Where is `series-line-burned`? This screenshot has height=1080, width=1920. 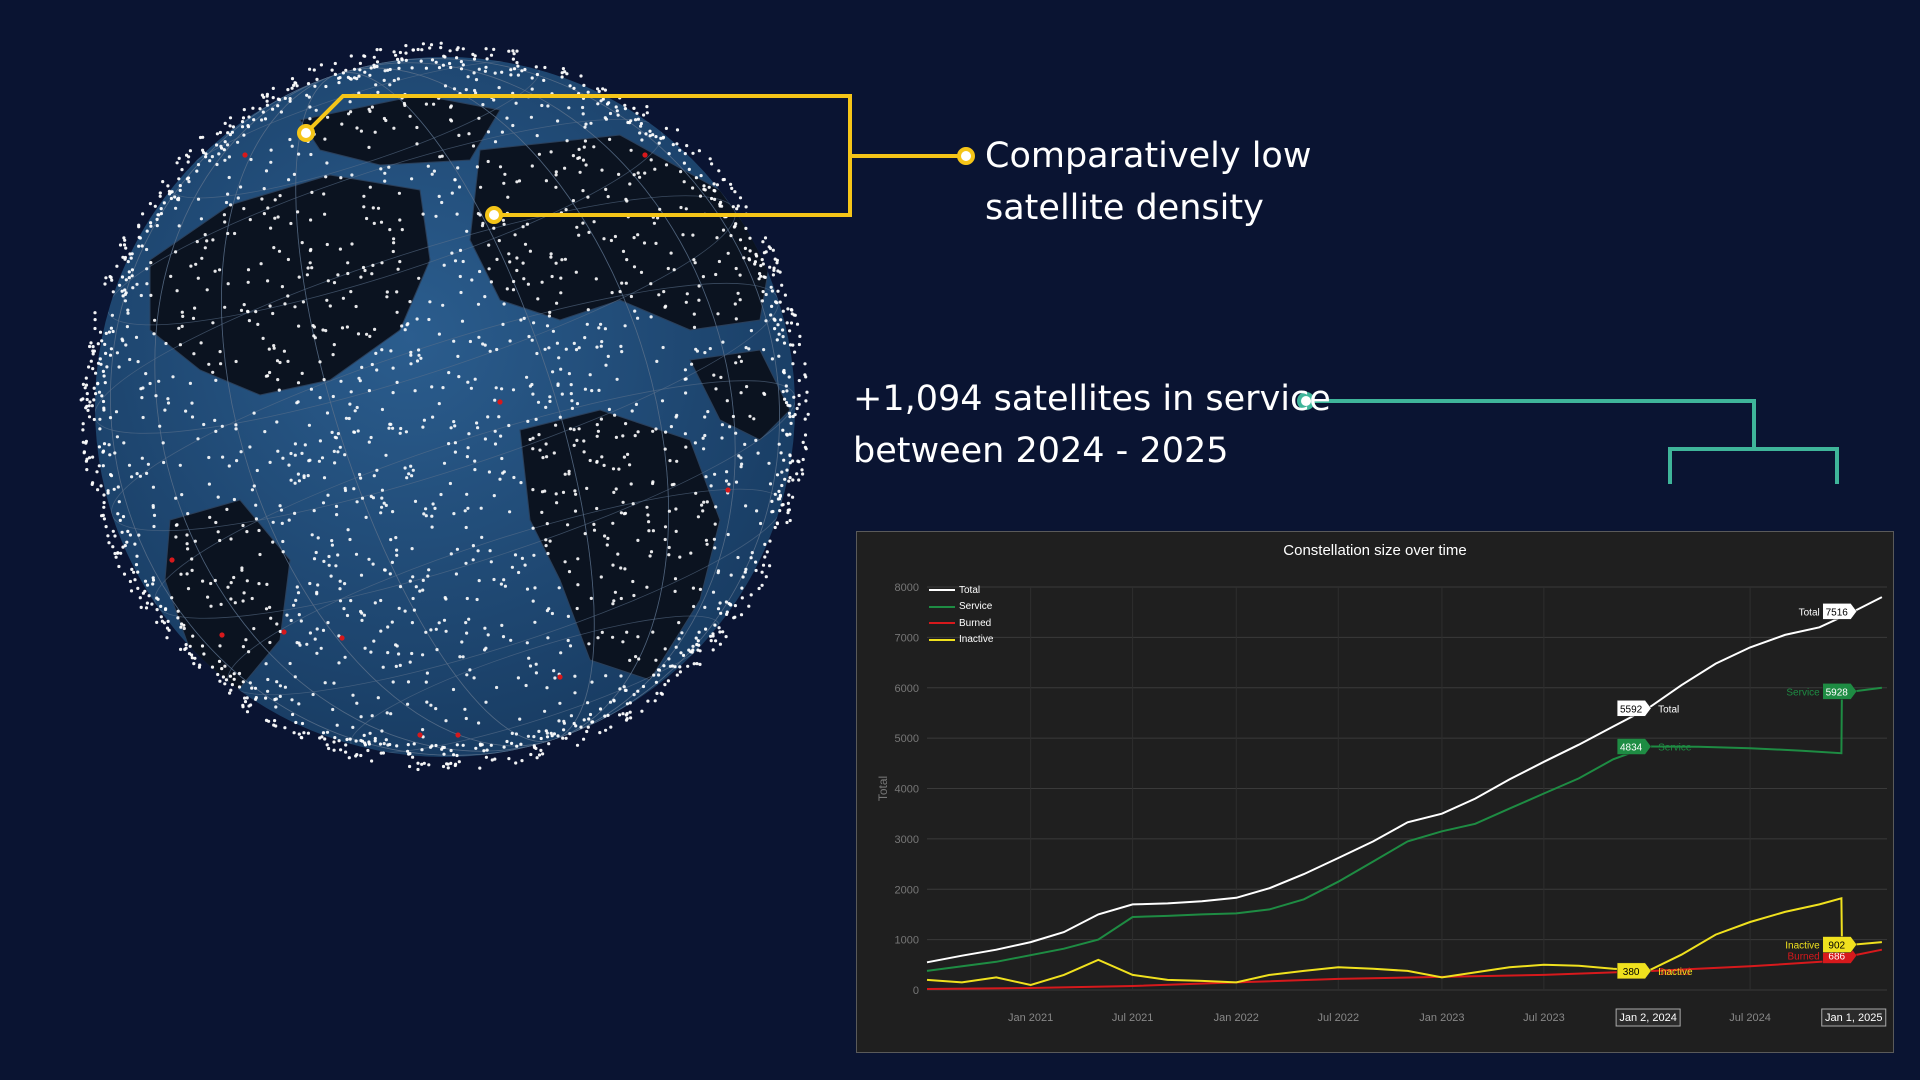 series-line-burned is located at coordinates (1404, 969).